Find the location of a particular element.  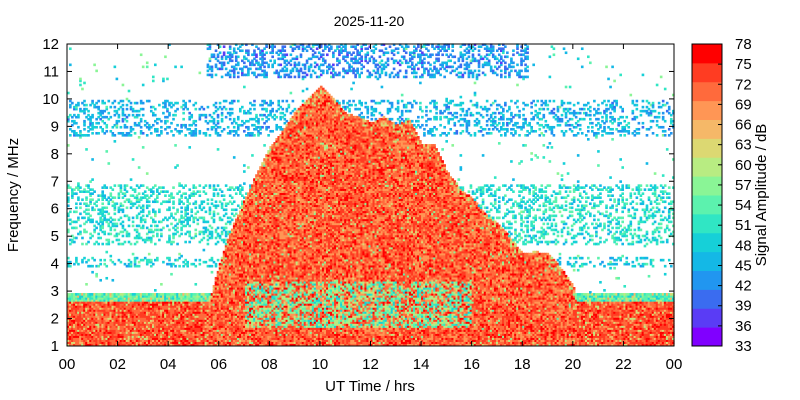

chart-title: 2025-11-20 is located at coordinates (369, 21).